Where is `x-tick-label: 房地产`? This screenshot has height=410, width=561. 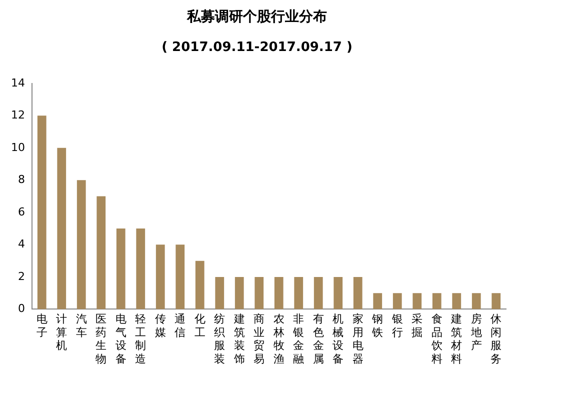
x-tick-label: 房地产 is located at coordinates (476, 332).